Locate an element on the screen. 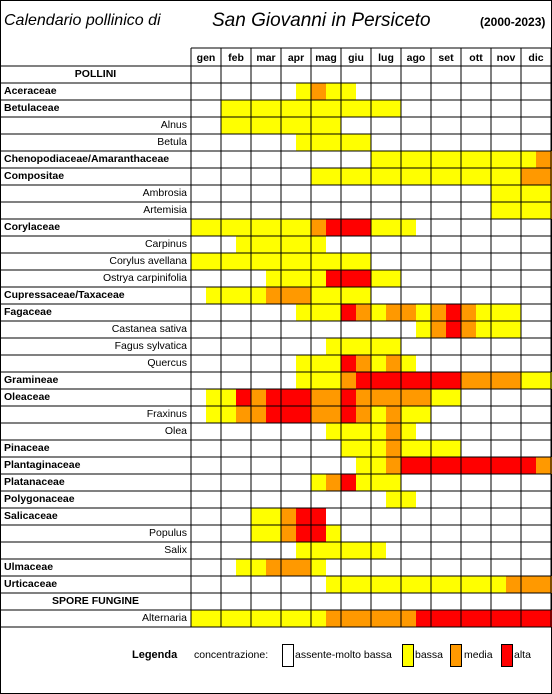  row-label-carpinus: Carpinus is located at coordinates (165, 244).